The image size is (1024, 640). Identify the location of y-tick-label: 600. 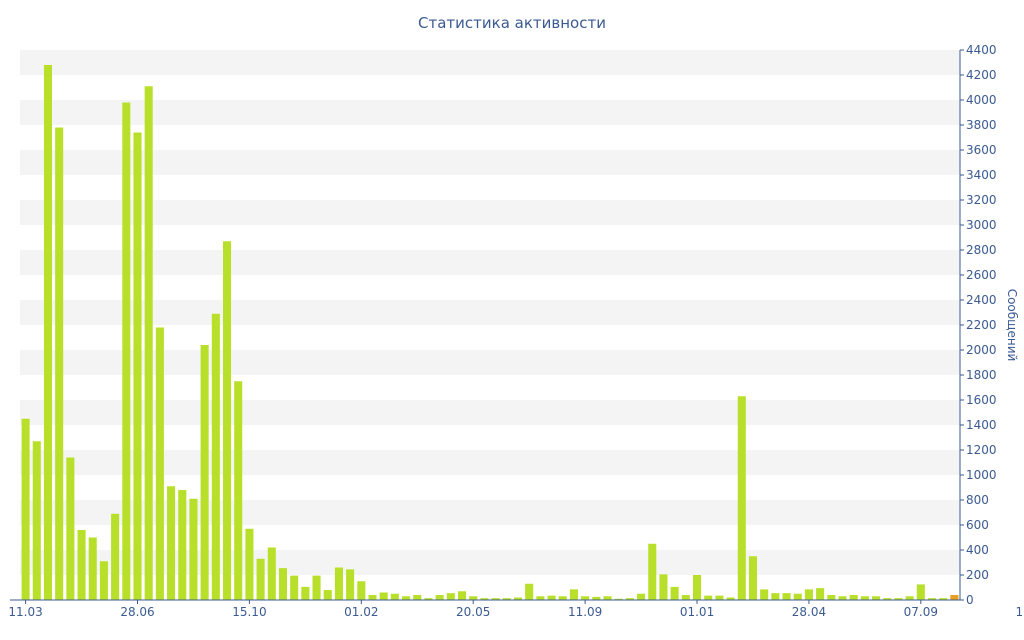
(977, 525).